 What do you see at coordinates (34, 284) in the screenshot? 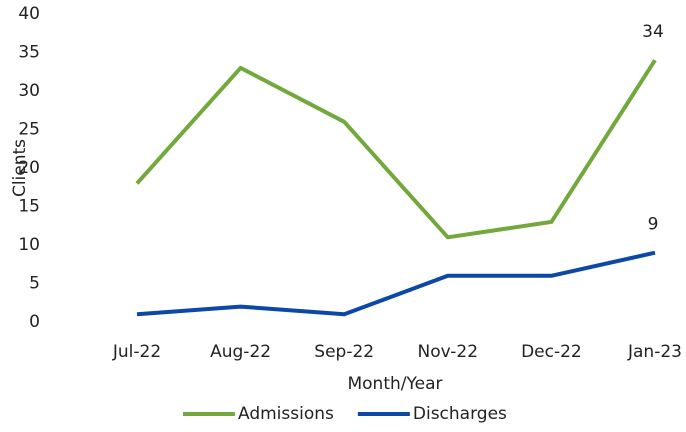
I see `y-tick-label: 5` at bounding box center [34, 284].